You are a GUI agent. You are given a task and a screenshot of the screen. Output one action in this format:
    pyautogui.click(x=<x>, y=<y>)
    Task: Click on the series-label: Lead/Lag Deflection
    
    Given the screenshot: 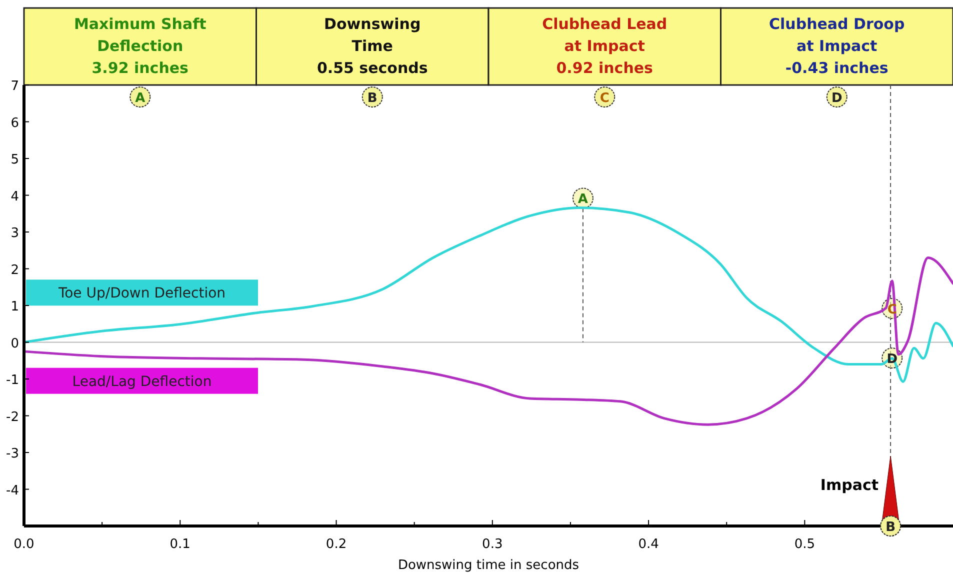 What is the action you would take?
    pyautogui.click(x=142, y=382)
    